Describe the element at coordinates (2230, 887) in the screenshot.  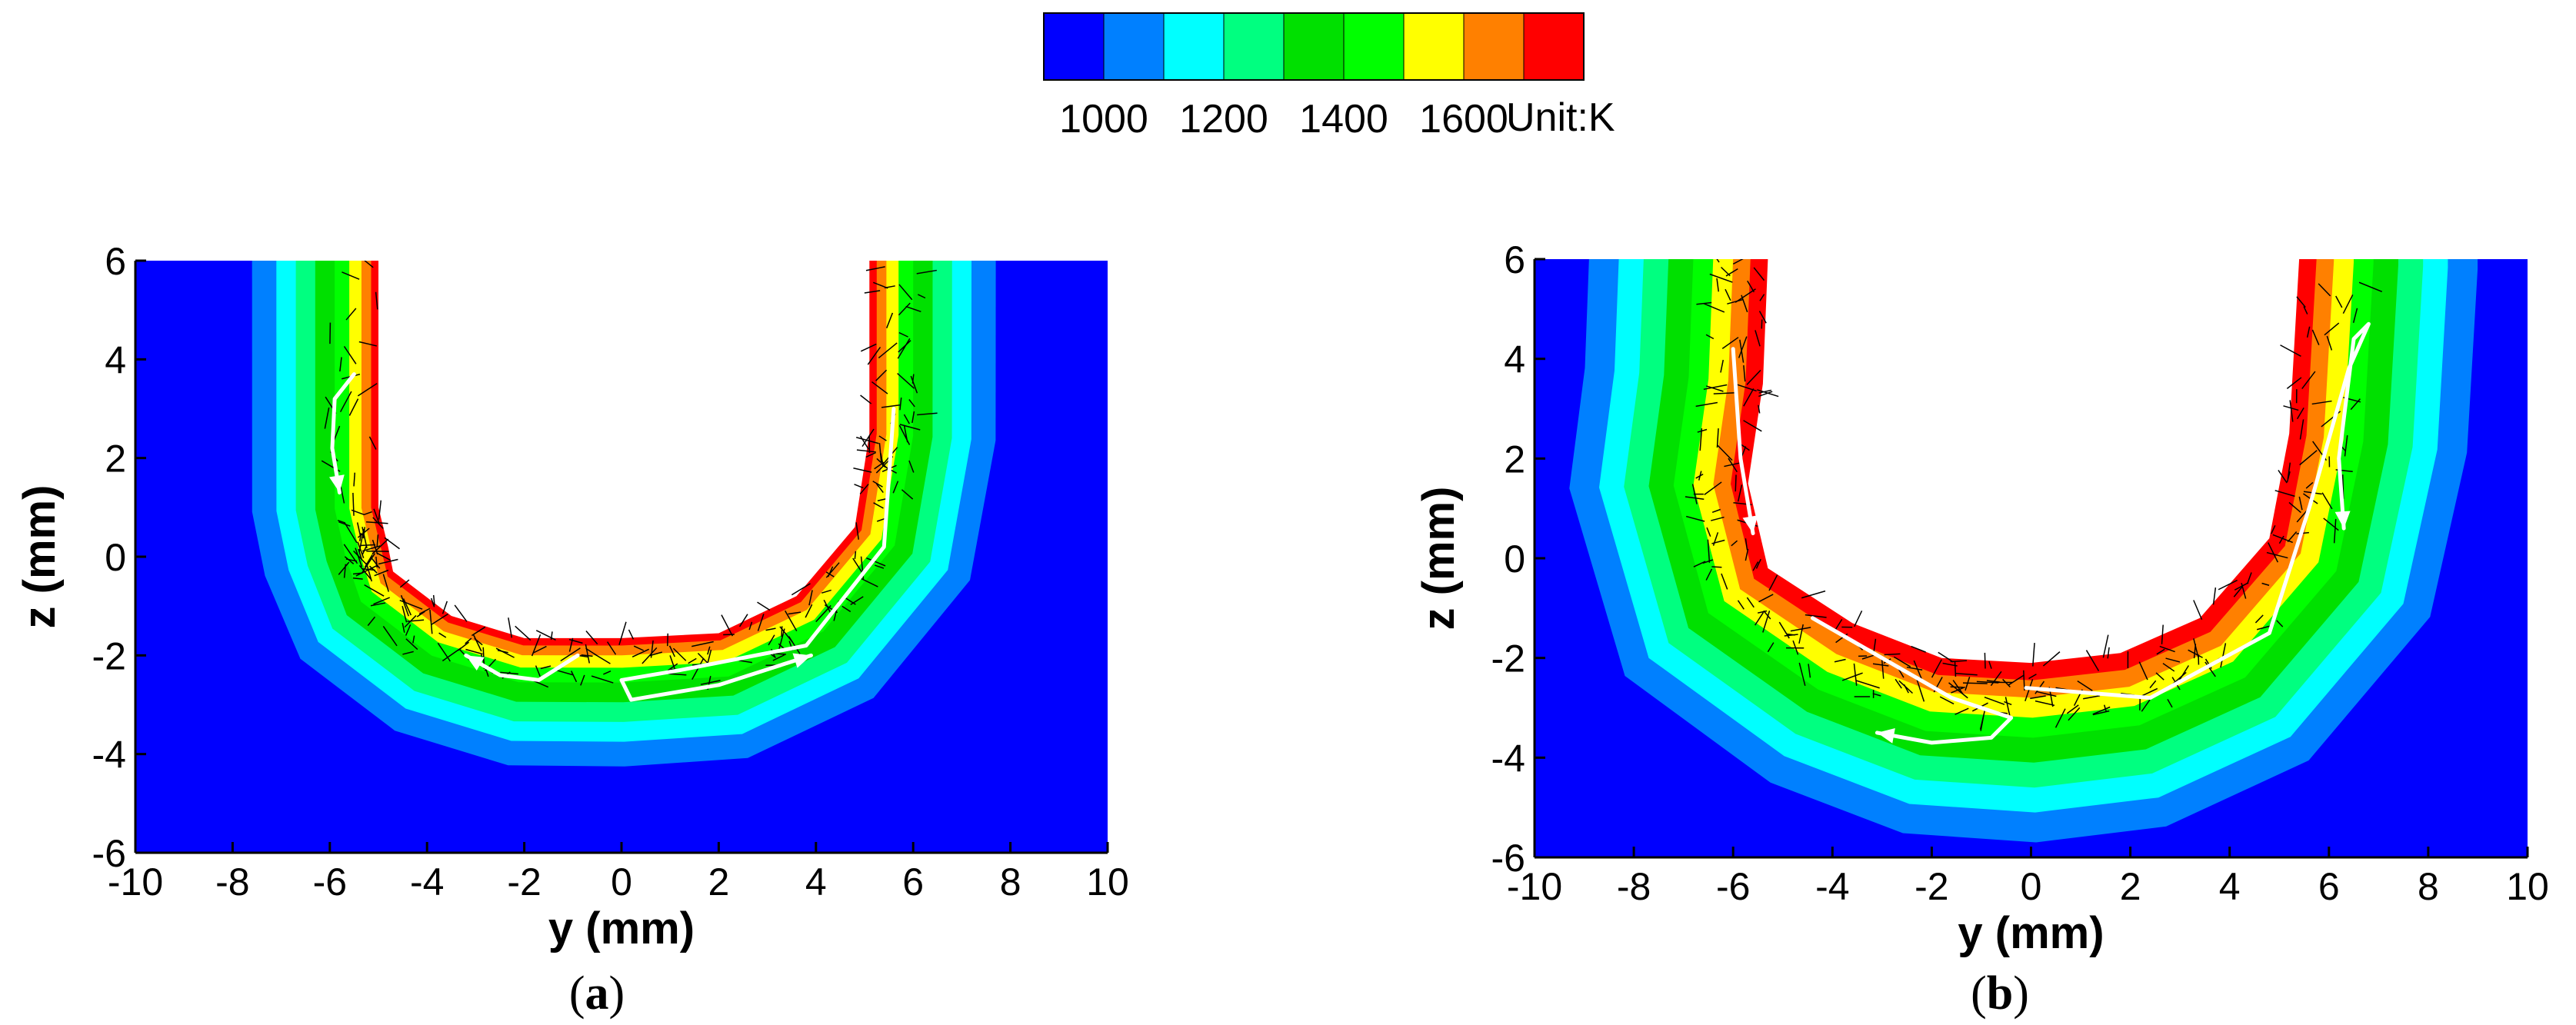
I see `x-tick-label: 4` at that location.